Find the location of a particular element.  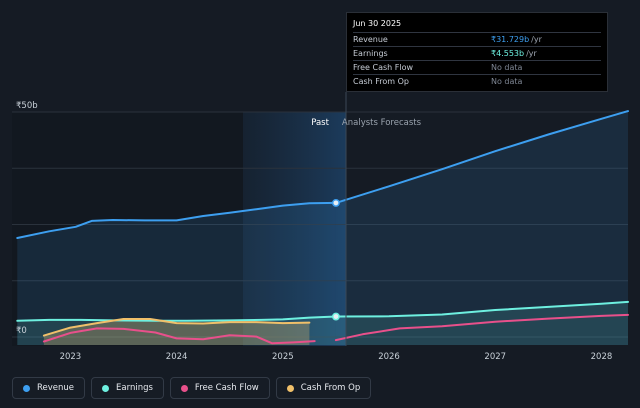

free-cash-flow-forecast-line is located at coordinates (481, 327).